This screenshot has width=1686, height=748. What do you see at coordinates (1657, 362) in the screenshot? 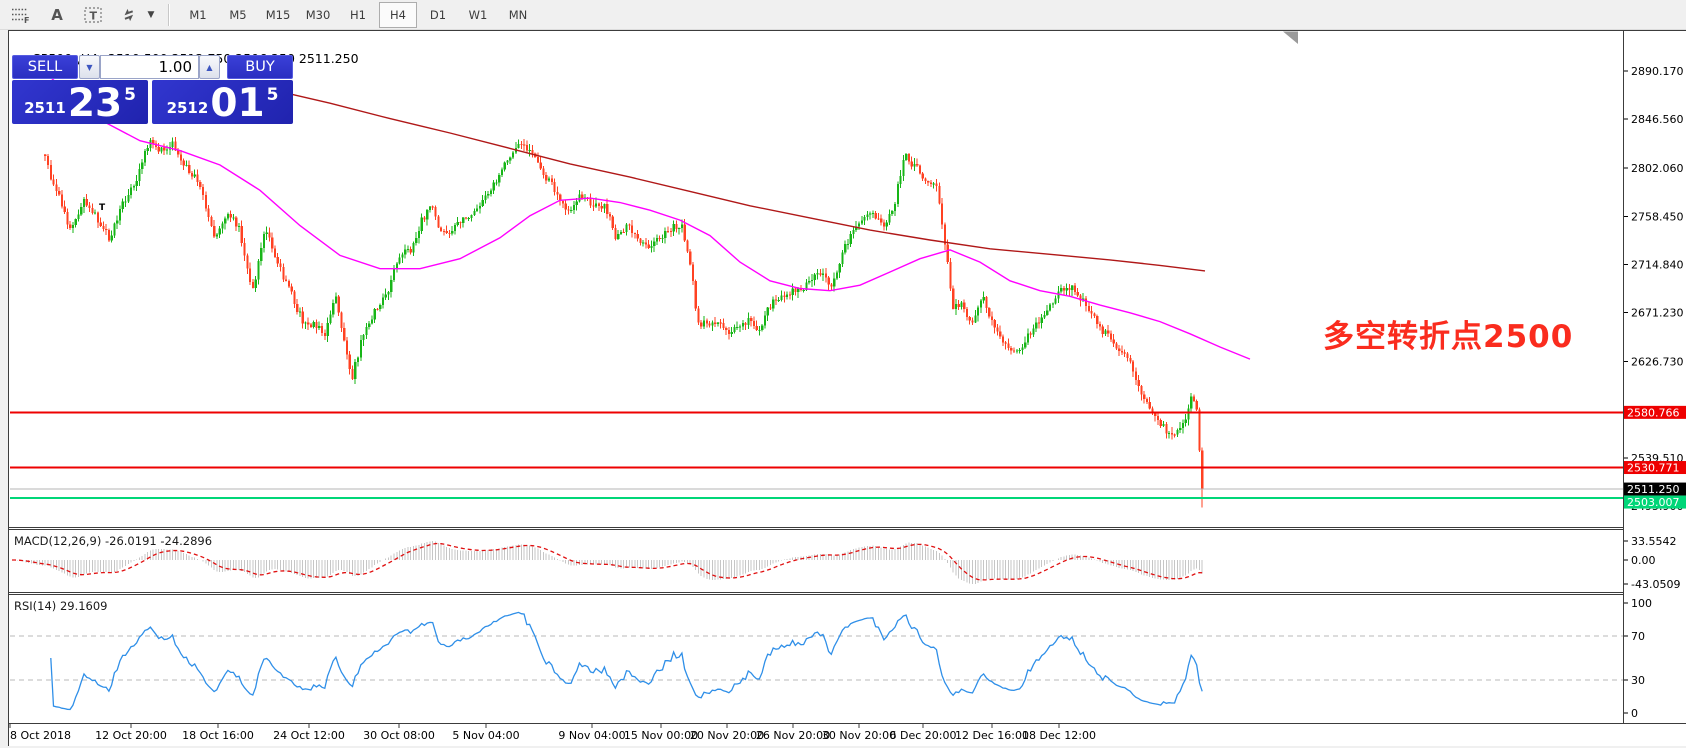
I see `price-tick-label: 2626.730` at bounding box center [1657, 362].